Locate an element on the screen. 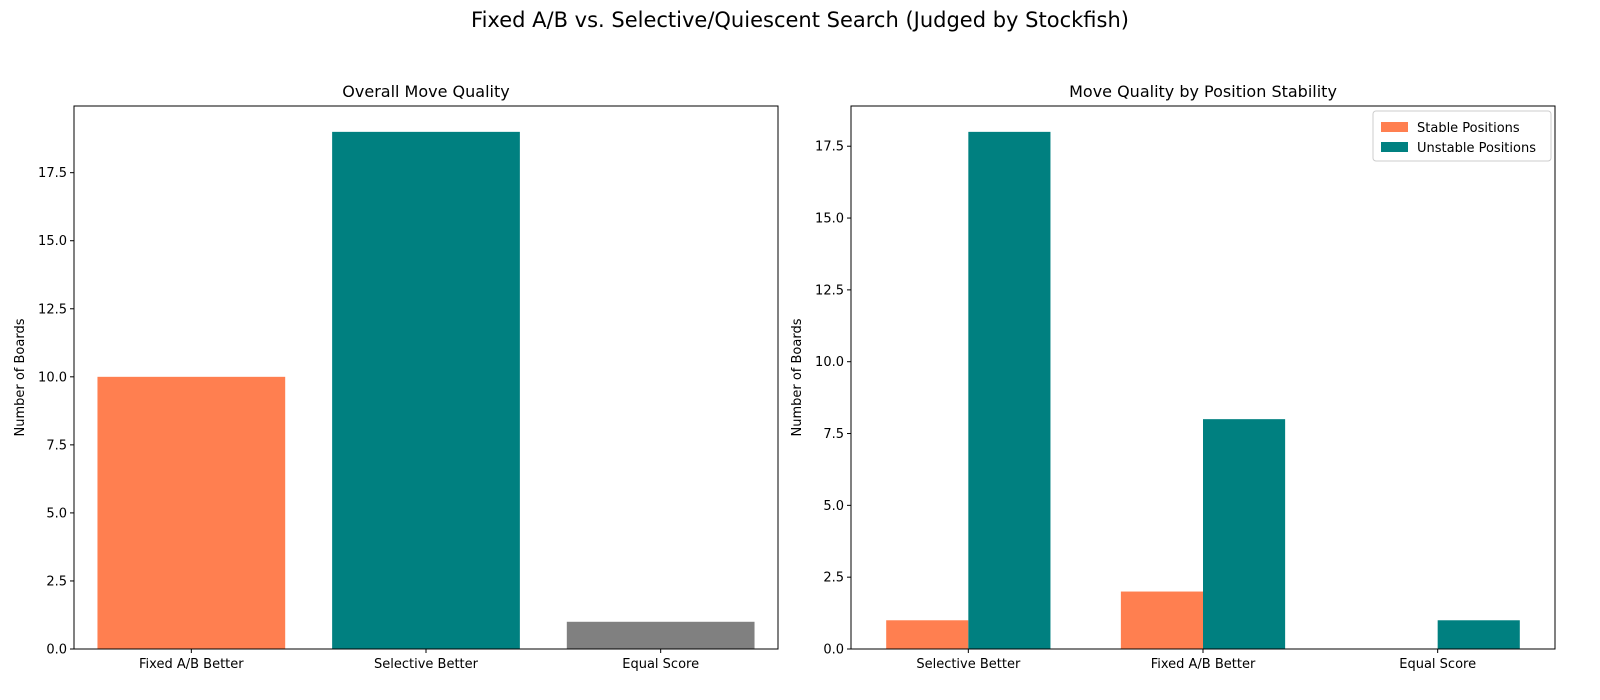 The width and height of the screenshot is (1600, 700). chart2-ytick-label: 17.5 is located at coordinates (829, 147).